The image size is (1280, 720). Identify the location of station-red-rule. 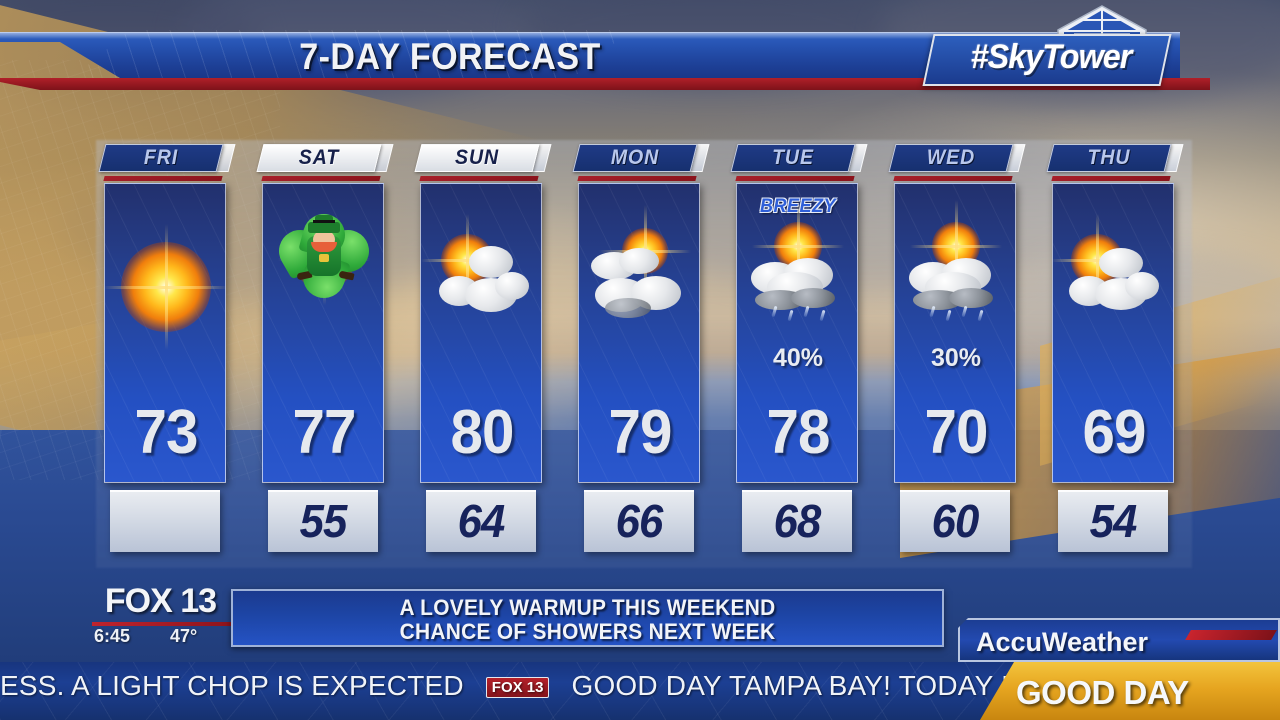
(162, 624).